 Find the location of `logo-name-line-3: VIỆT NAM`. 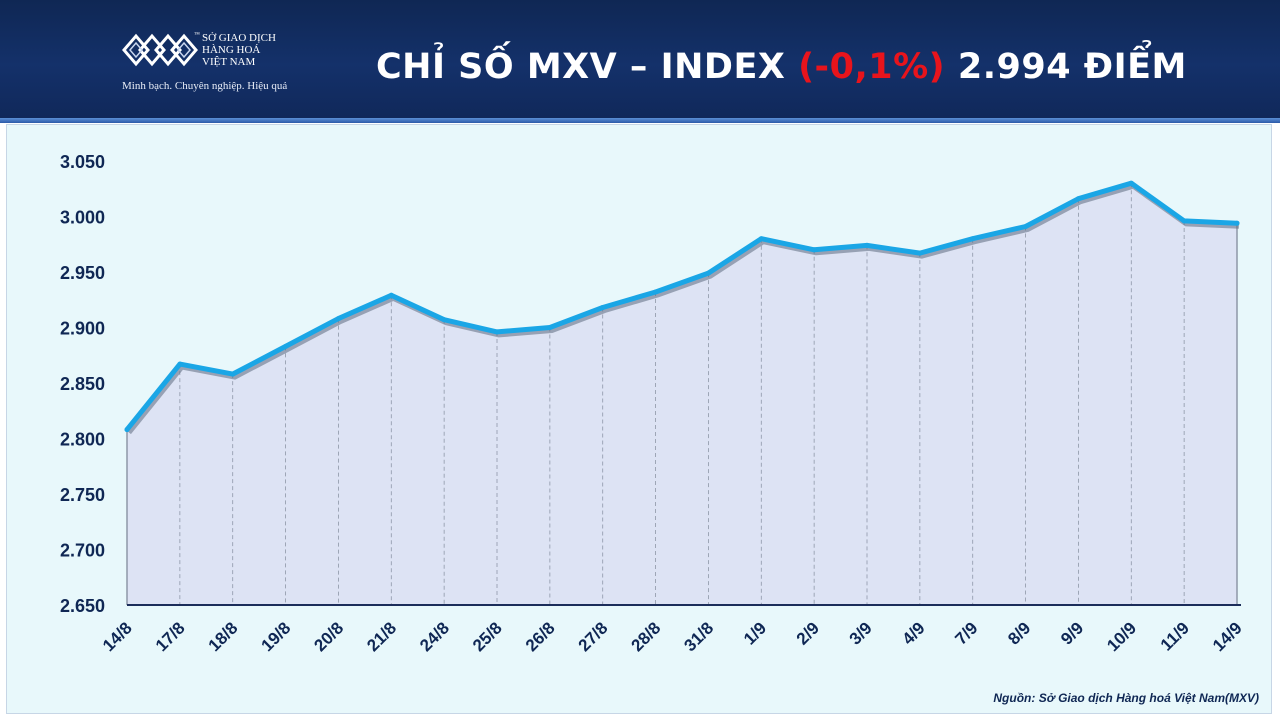

logo-name-line-3: VIỆT NAM is located at coordinates (229, 62).